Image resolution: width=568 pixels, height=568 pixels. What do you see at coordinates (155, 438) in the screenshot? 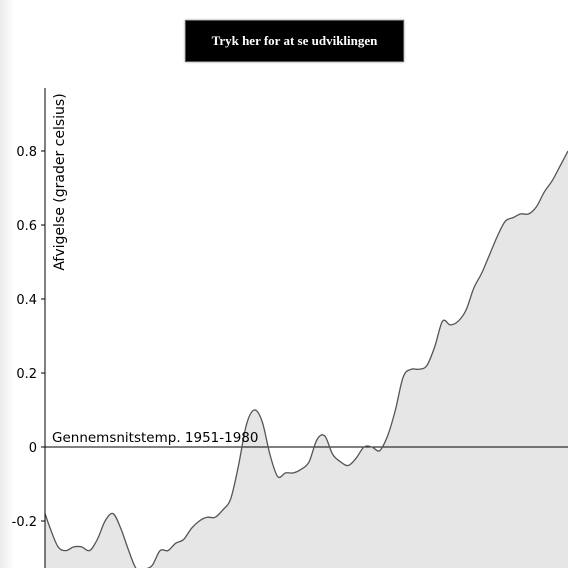
I see `reference-line-label: Gennemsnitstemp. 1951-1980` at bounding box center [155, 438].